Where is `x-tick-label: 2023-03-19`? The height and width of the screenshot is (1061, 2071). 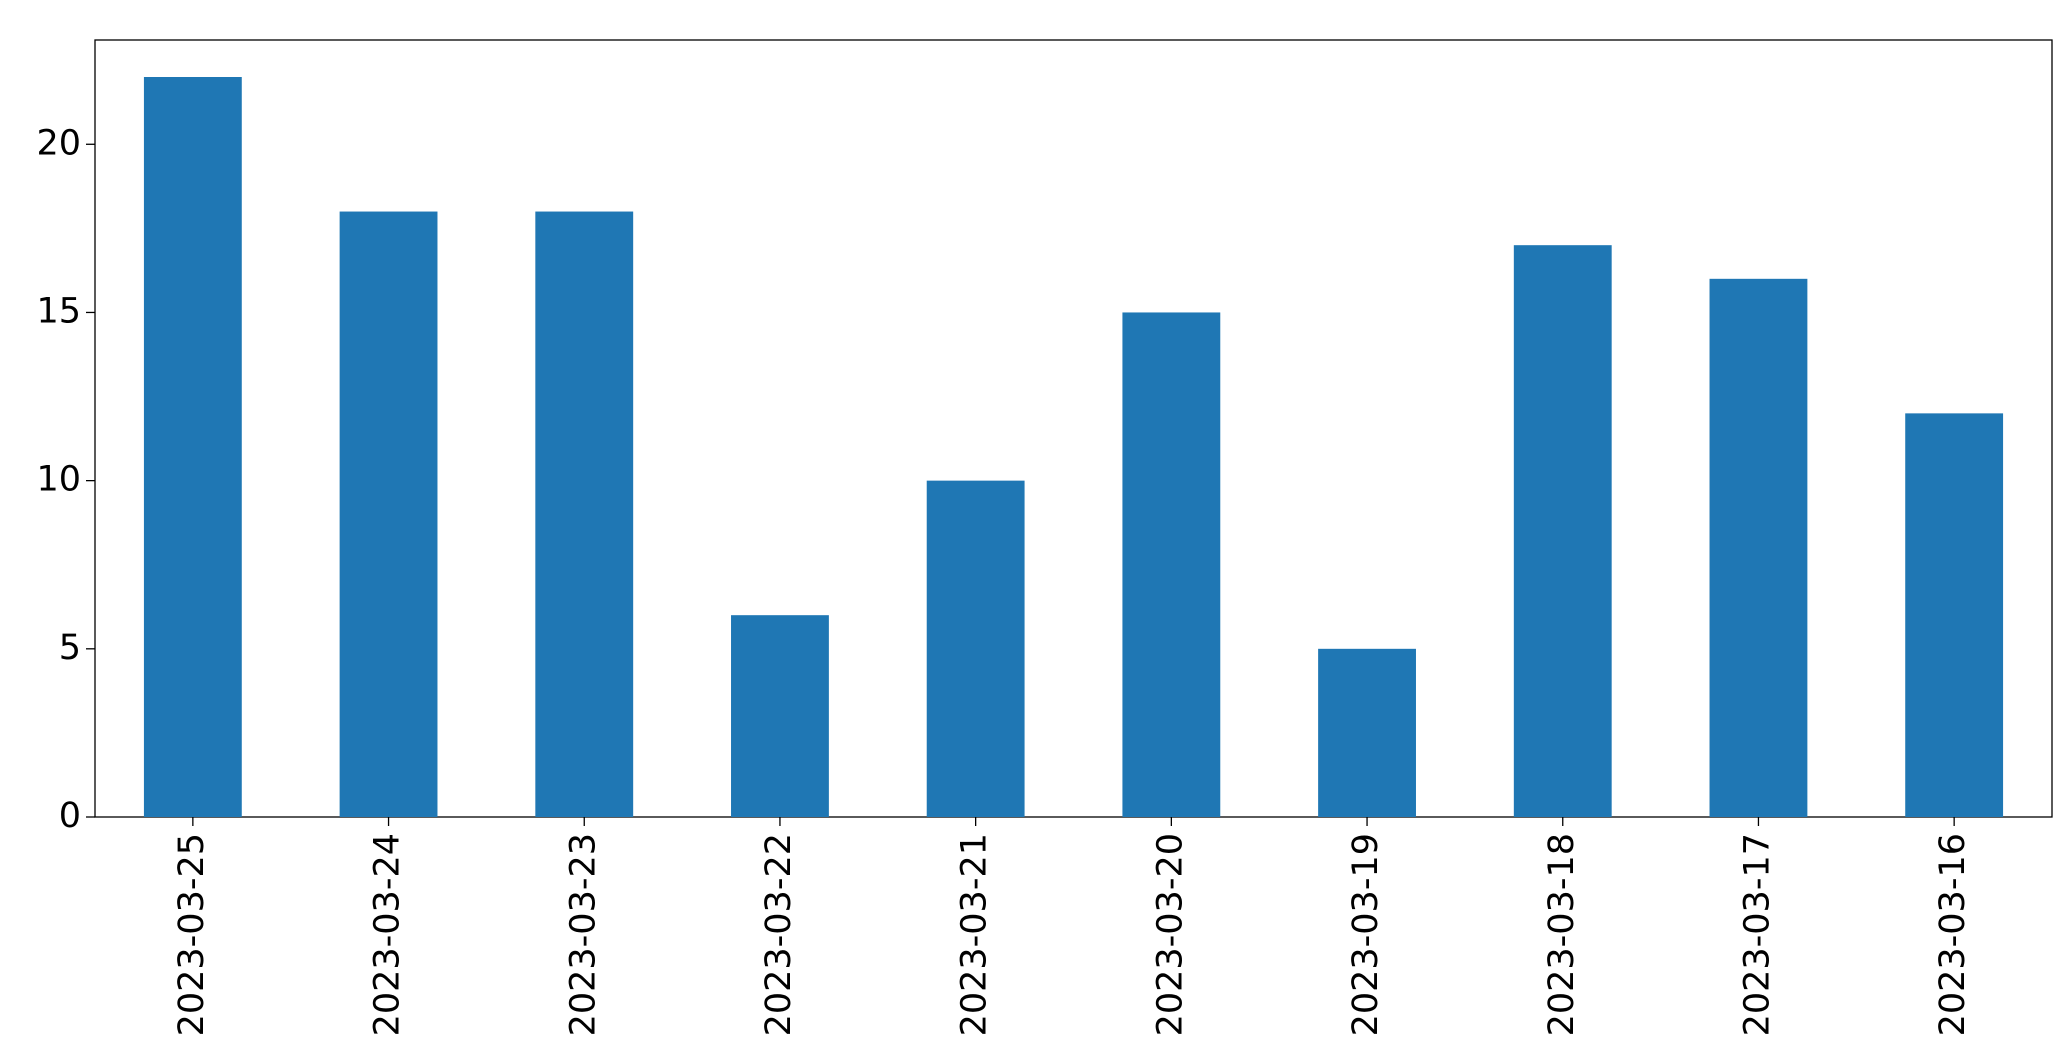 x-tick-label: 2023-03-19 is located at coordinates (1366, 934).